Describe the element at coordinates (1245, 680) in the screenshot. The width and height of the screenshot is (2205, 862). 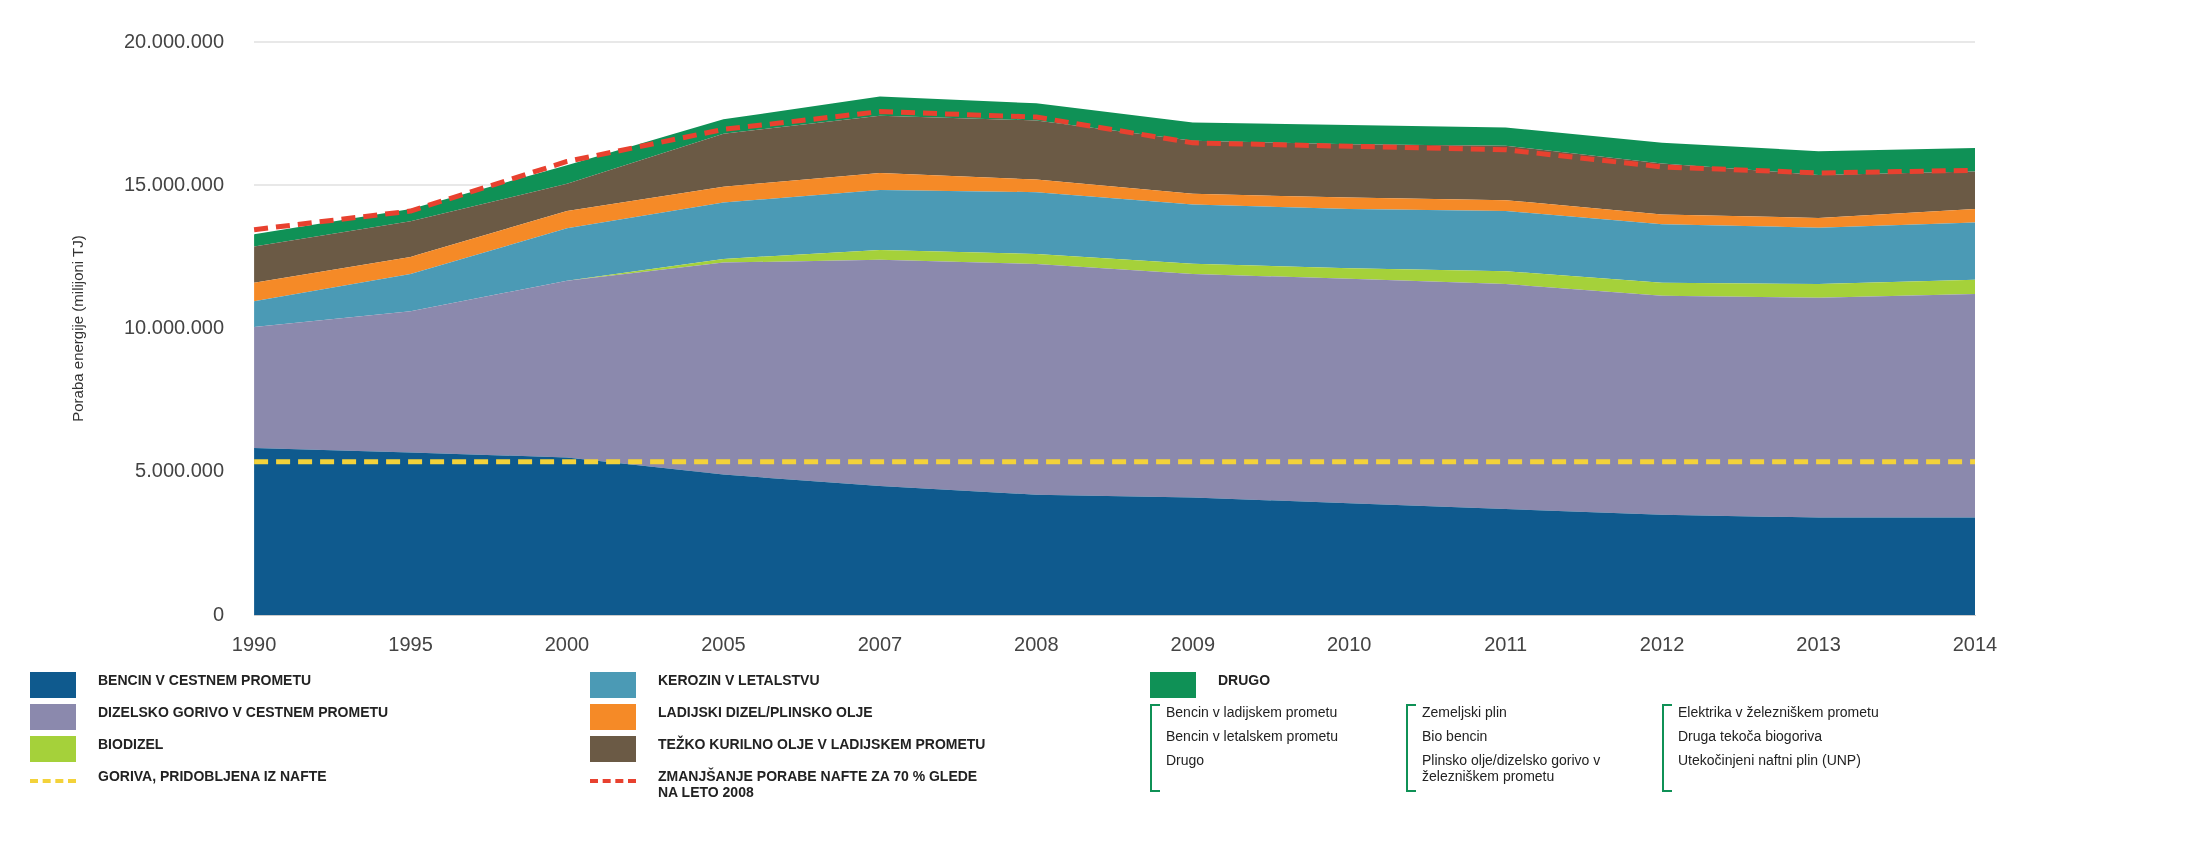
I see `legend-label: DRUGO` at that location.